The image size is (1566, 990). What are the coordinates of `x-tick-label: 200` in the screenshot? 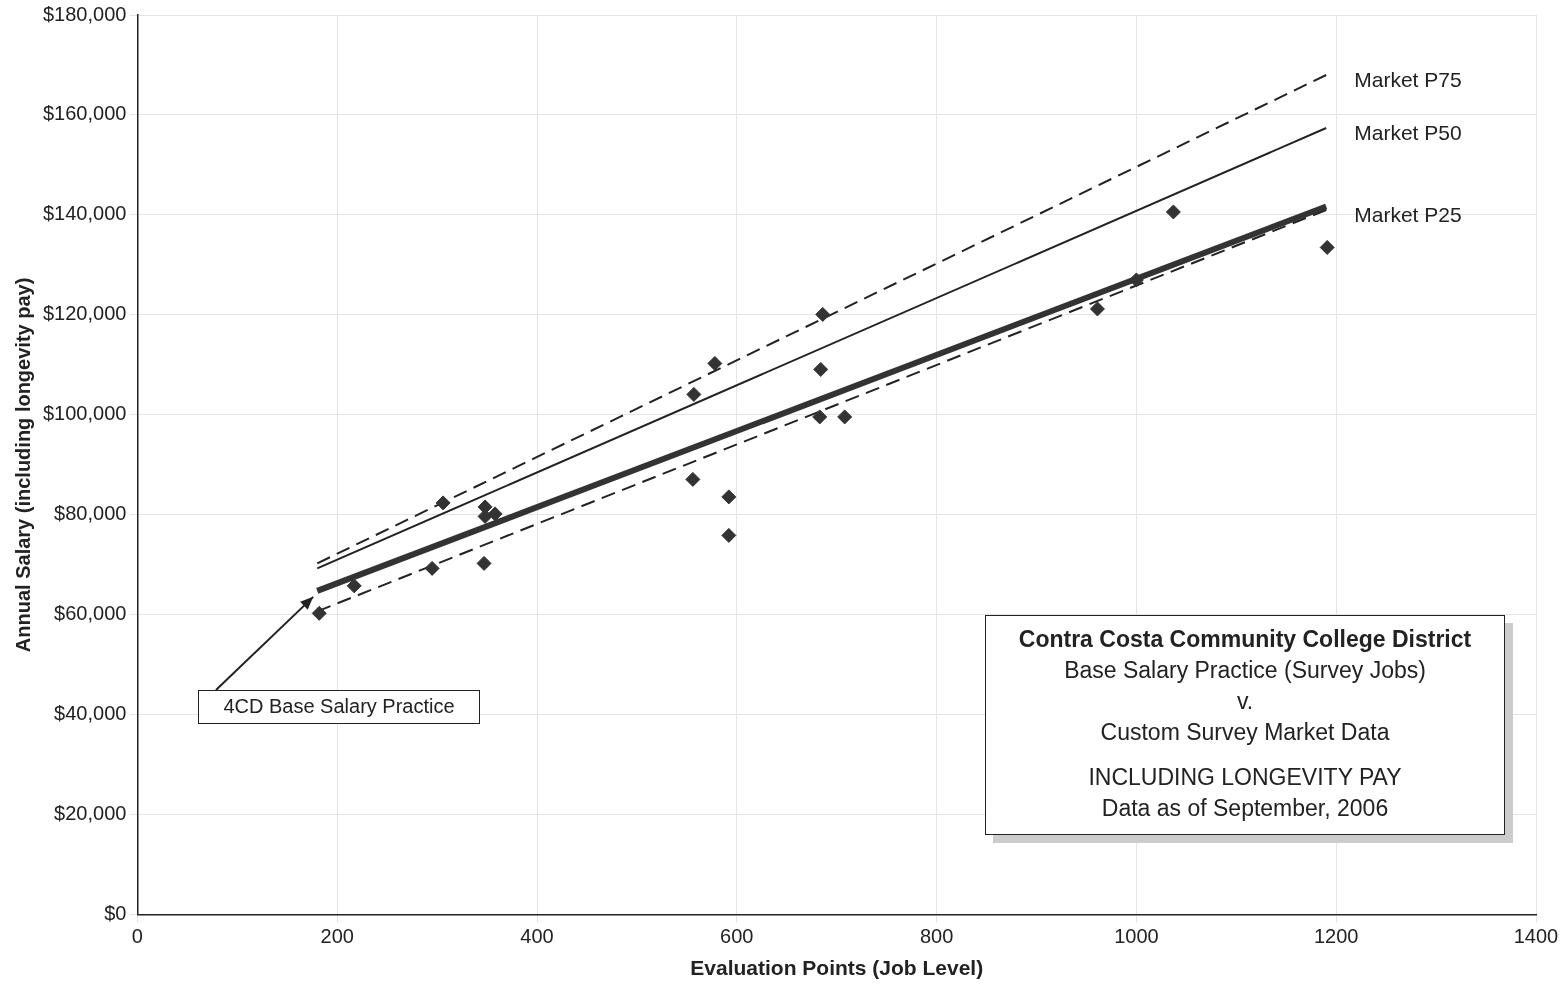 It's located at (337, 936).